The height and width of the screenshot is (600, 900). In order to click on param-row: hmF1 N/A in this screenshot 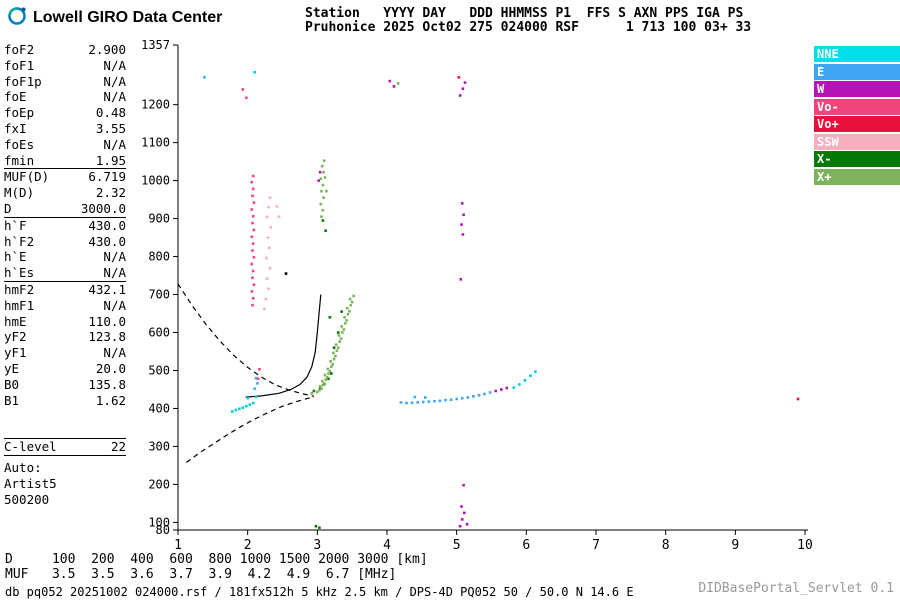, I will do `click(65, 306)`.